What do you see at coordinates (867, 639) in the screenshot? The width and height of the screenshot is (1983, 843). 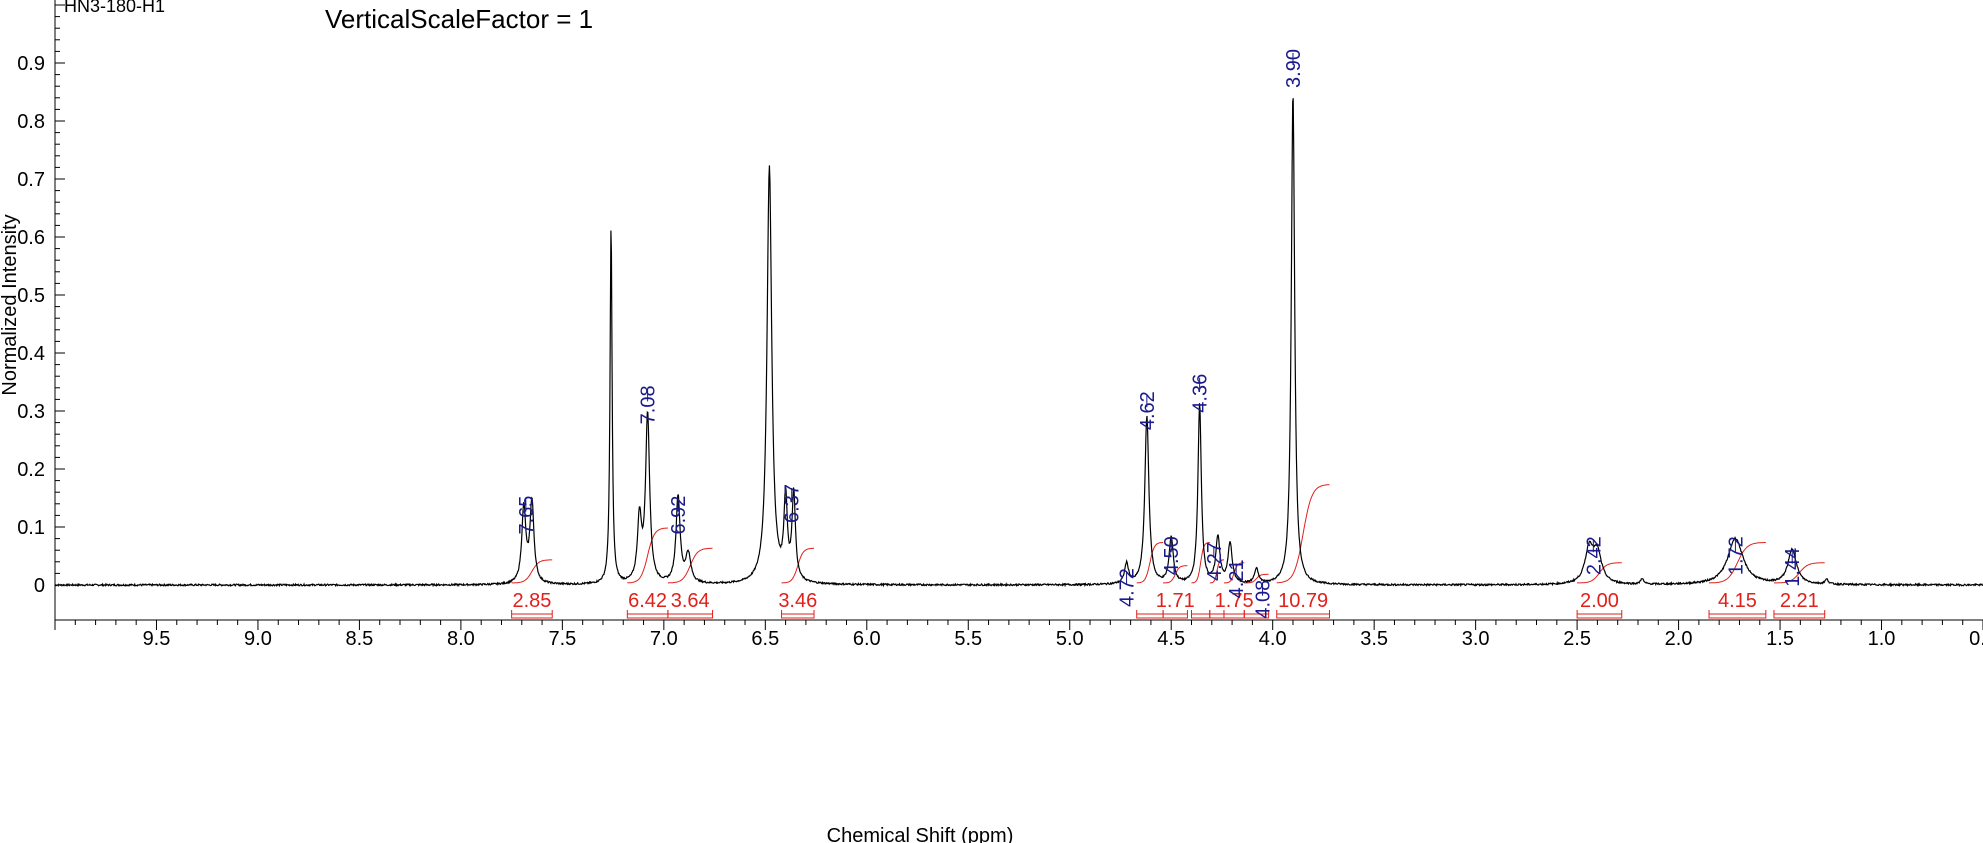 I see `x-tick-label: 6.0` at bounding box center [867, 639].